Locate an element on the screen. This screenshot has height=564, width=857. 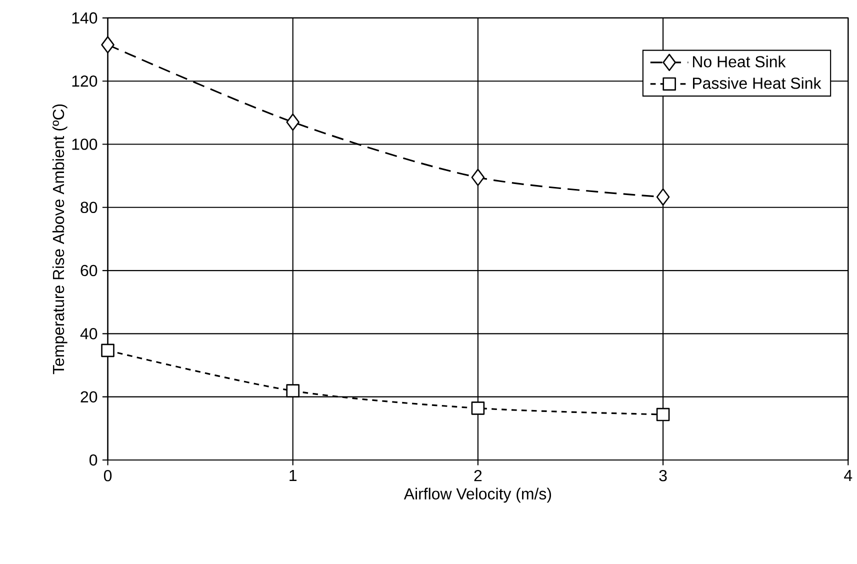
y-tick-label: 80 is located at coordinates (89, 208).